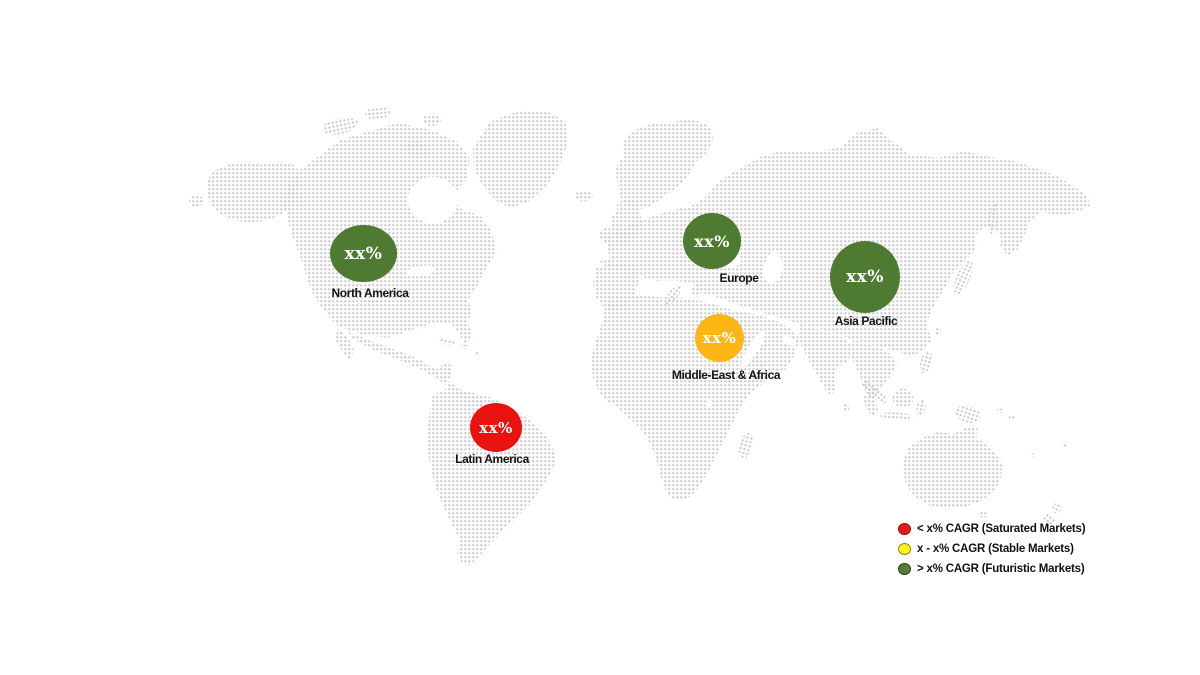 The height and width of the screenshot is (675, 1200). What do you see at coordinates (1001, 568) in the screenshot?
I see `legend-label: > x% CAGR (Futuristic Markets)` at bounding box center [1001, 568].